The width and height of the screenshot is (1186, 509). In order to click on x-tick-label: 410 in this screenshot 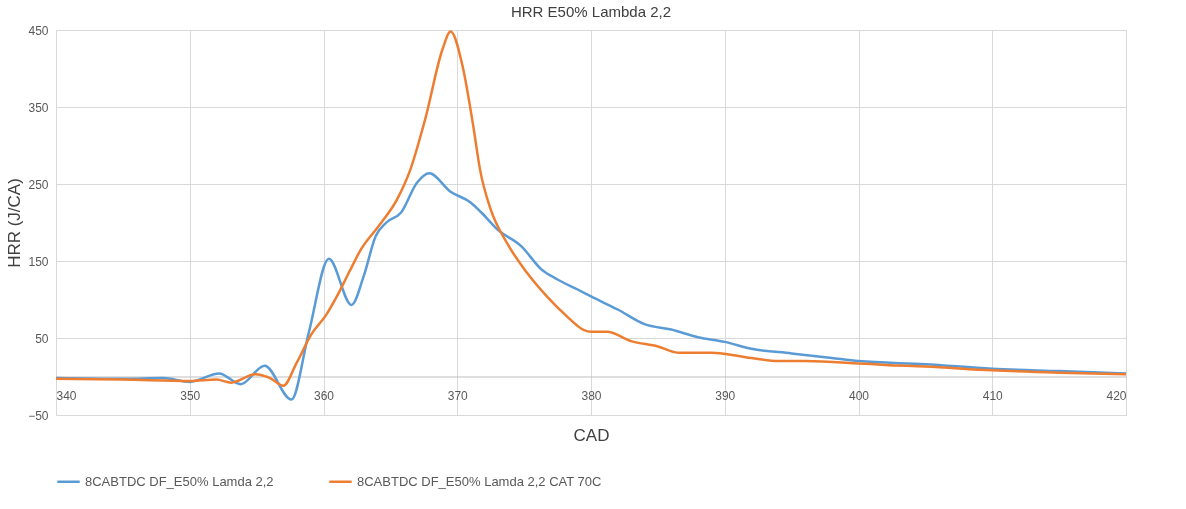, I will do `click(993, 396)`.